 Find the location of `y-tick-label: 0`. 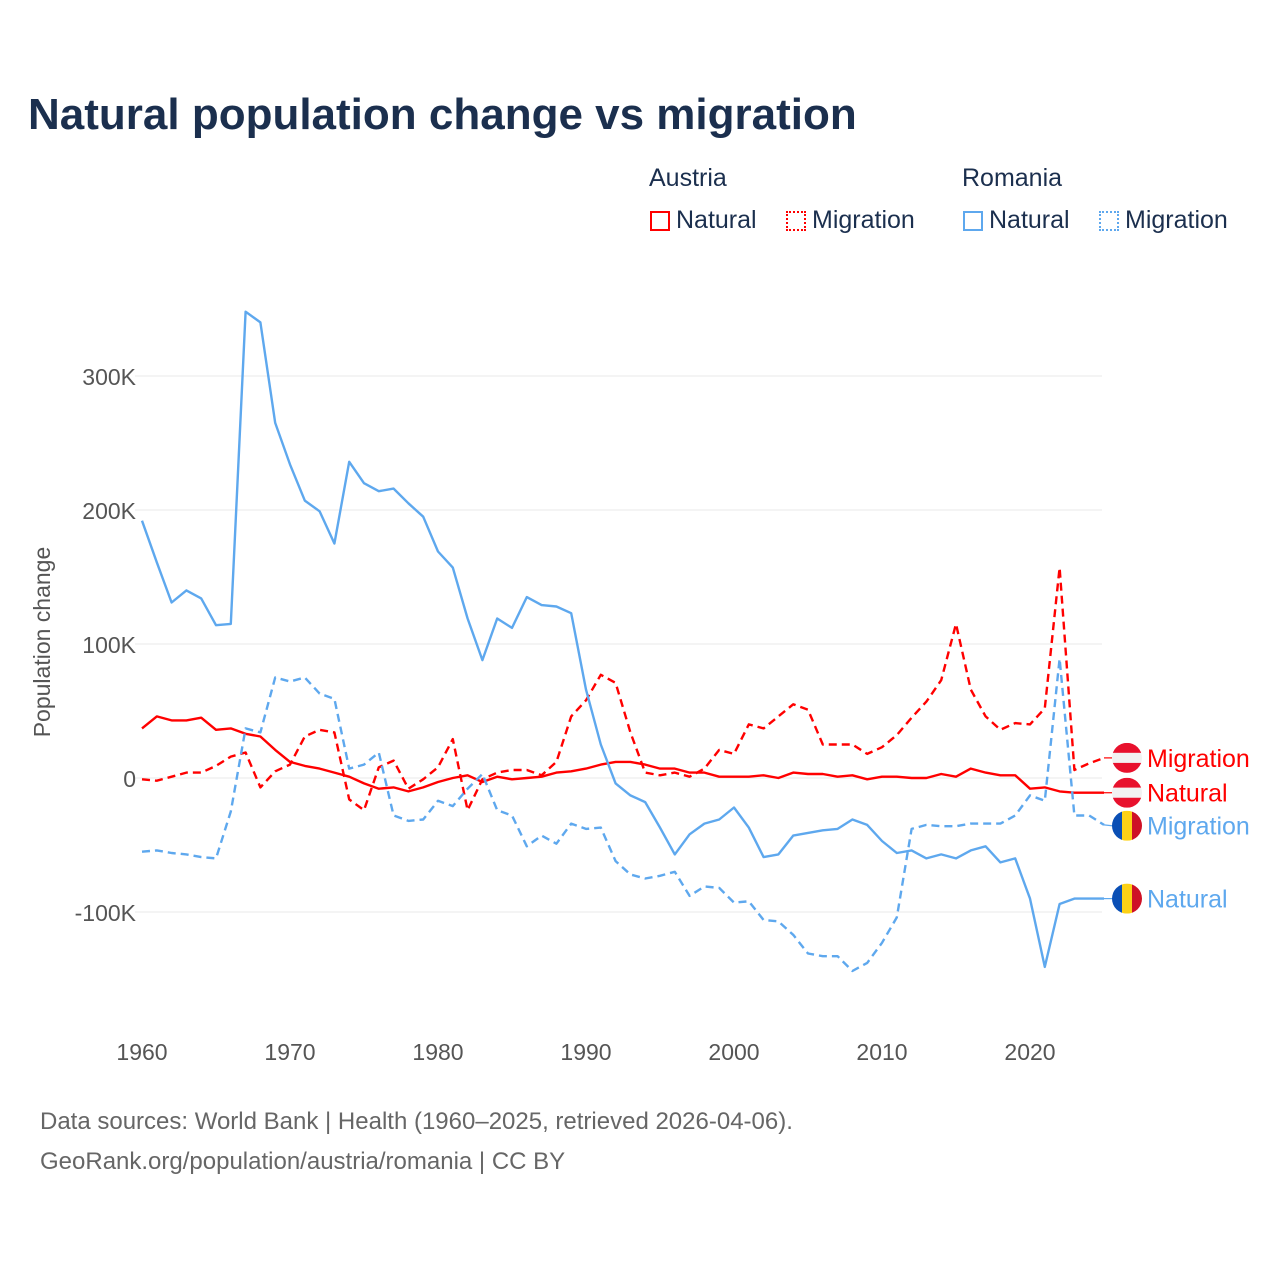

y-tick-label: 0 is located at coordinates (129, 779).